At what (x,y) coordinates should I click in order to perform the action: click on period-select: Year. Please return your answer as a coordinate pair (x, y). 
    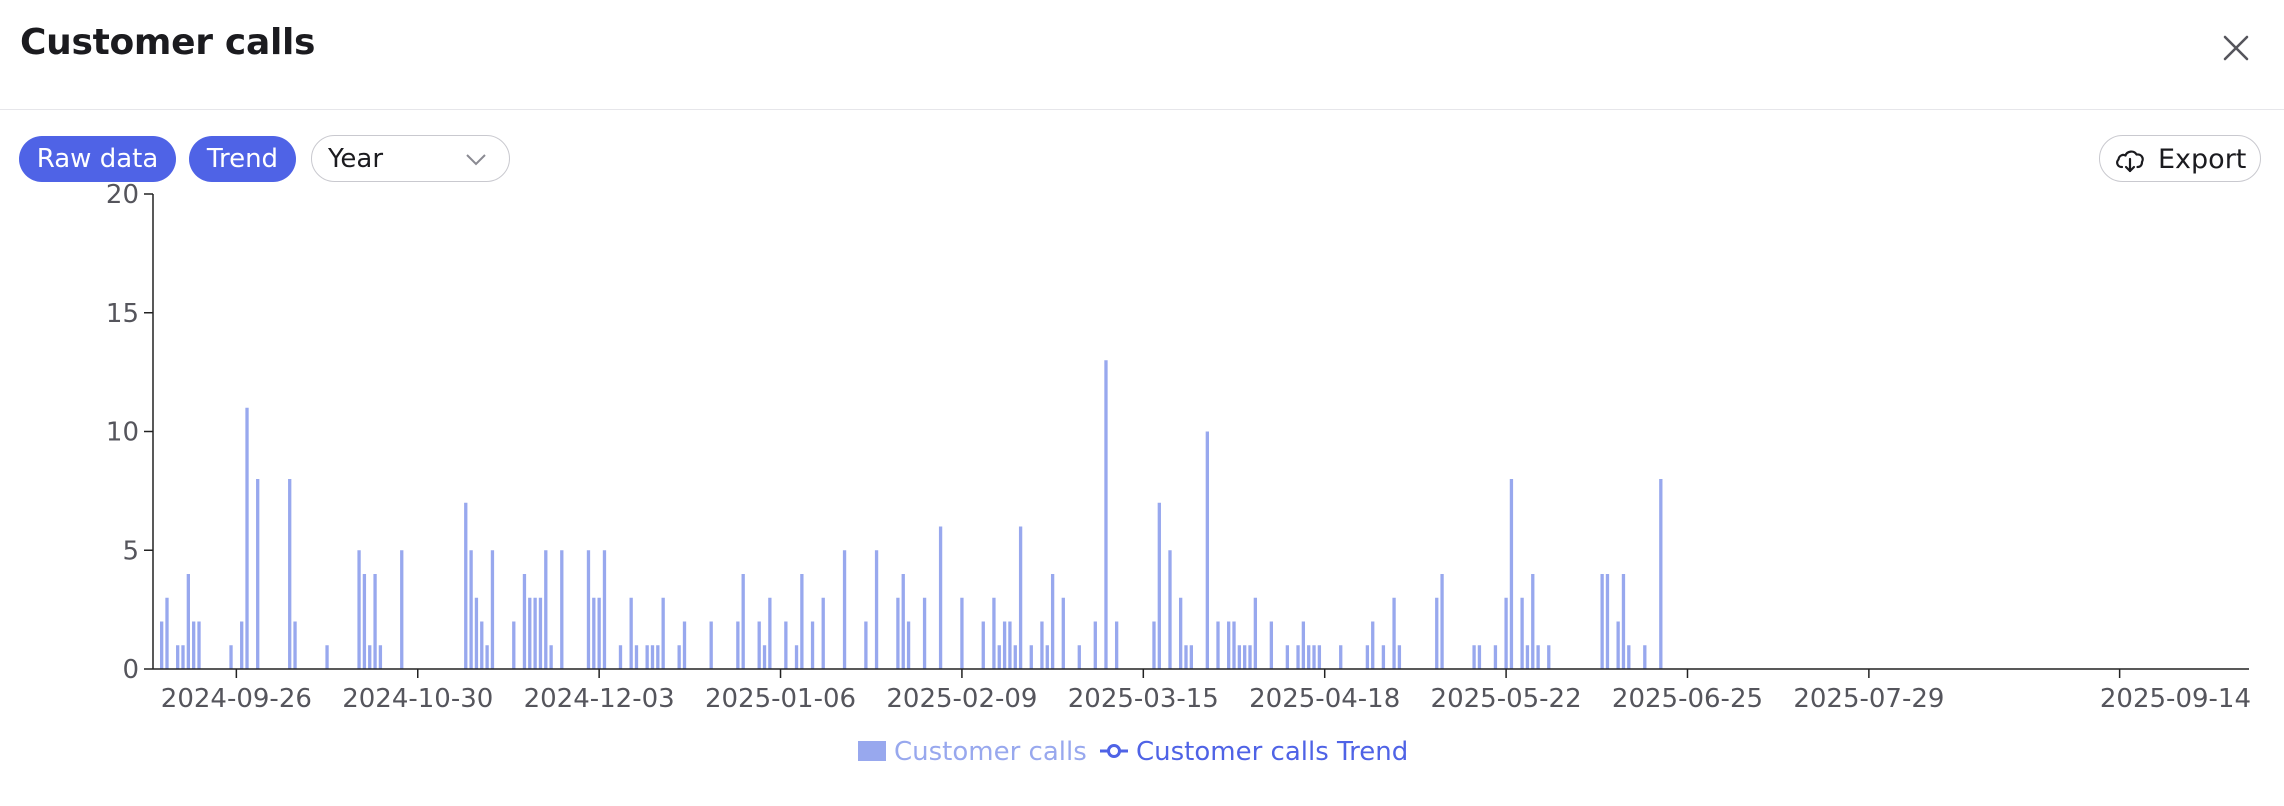
    Looking at the image, I should click on (410, 158).